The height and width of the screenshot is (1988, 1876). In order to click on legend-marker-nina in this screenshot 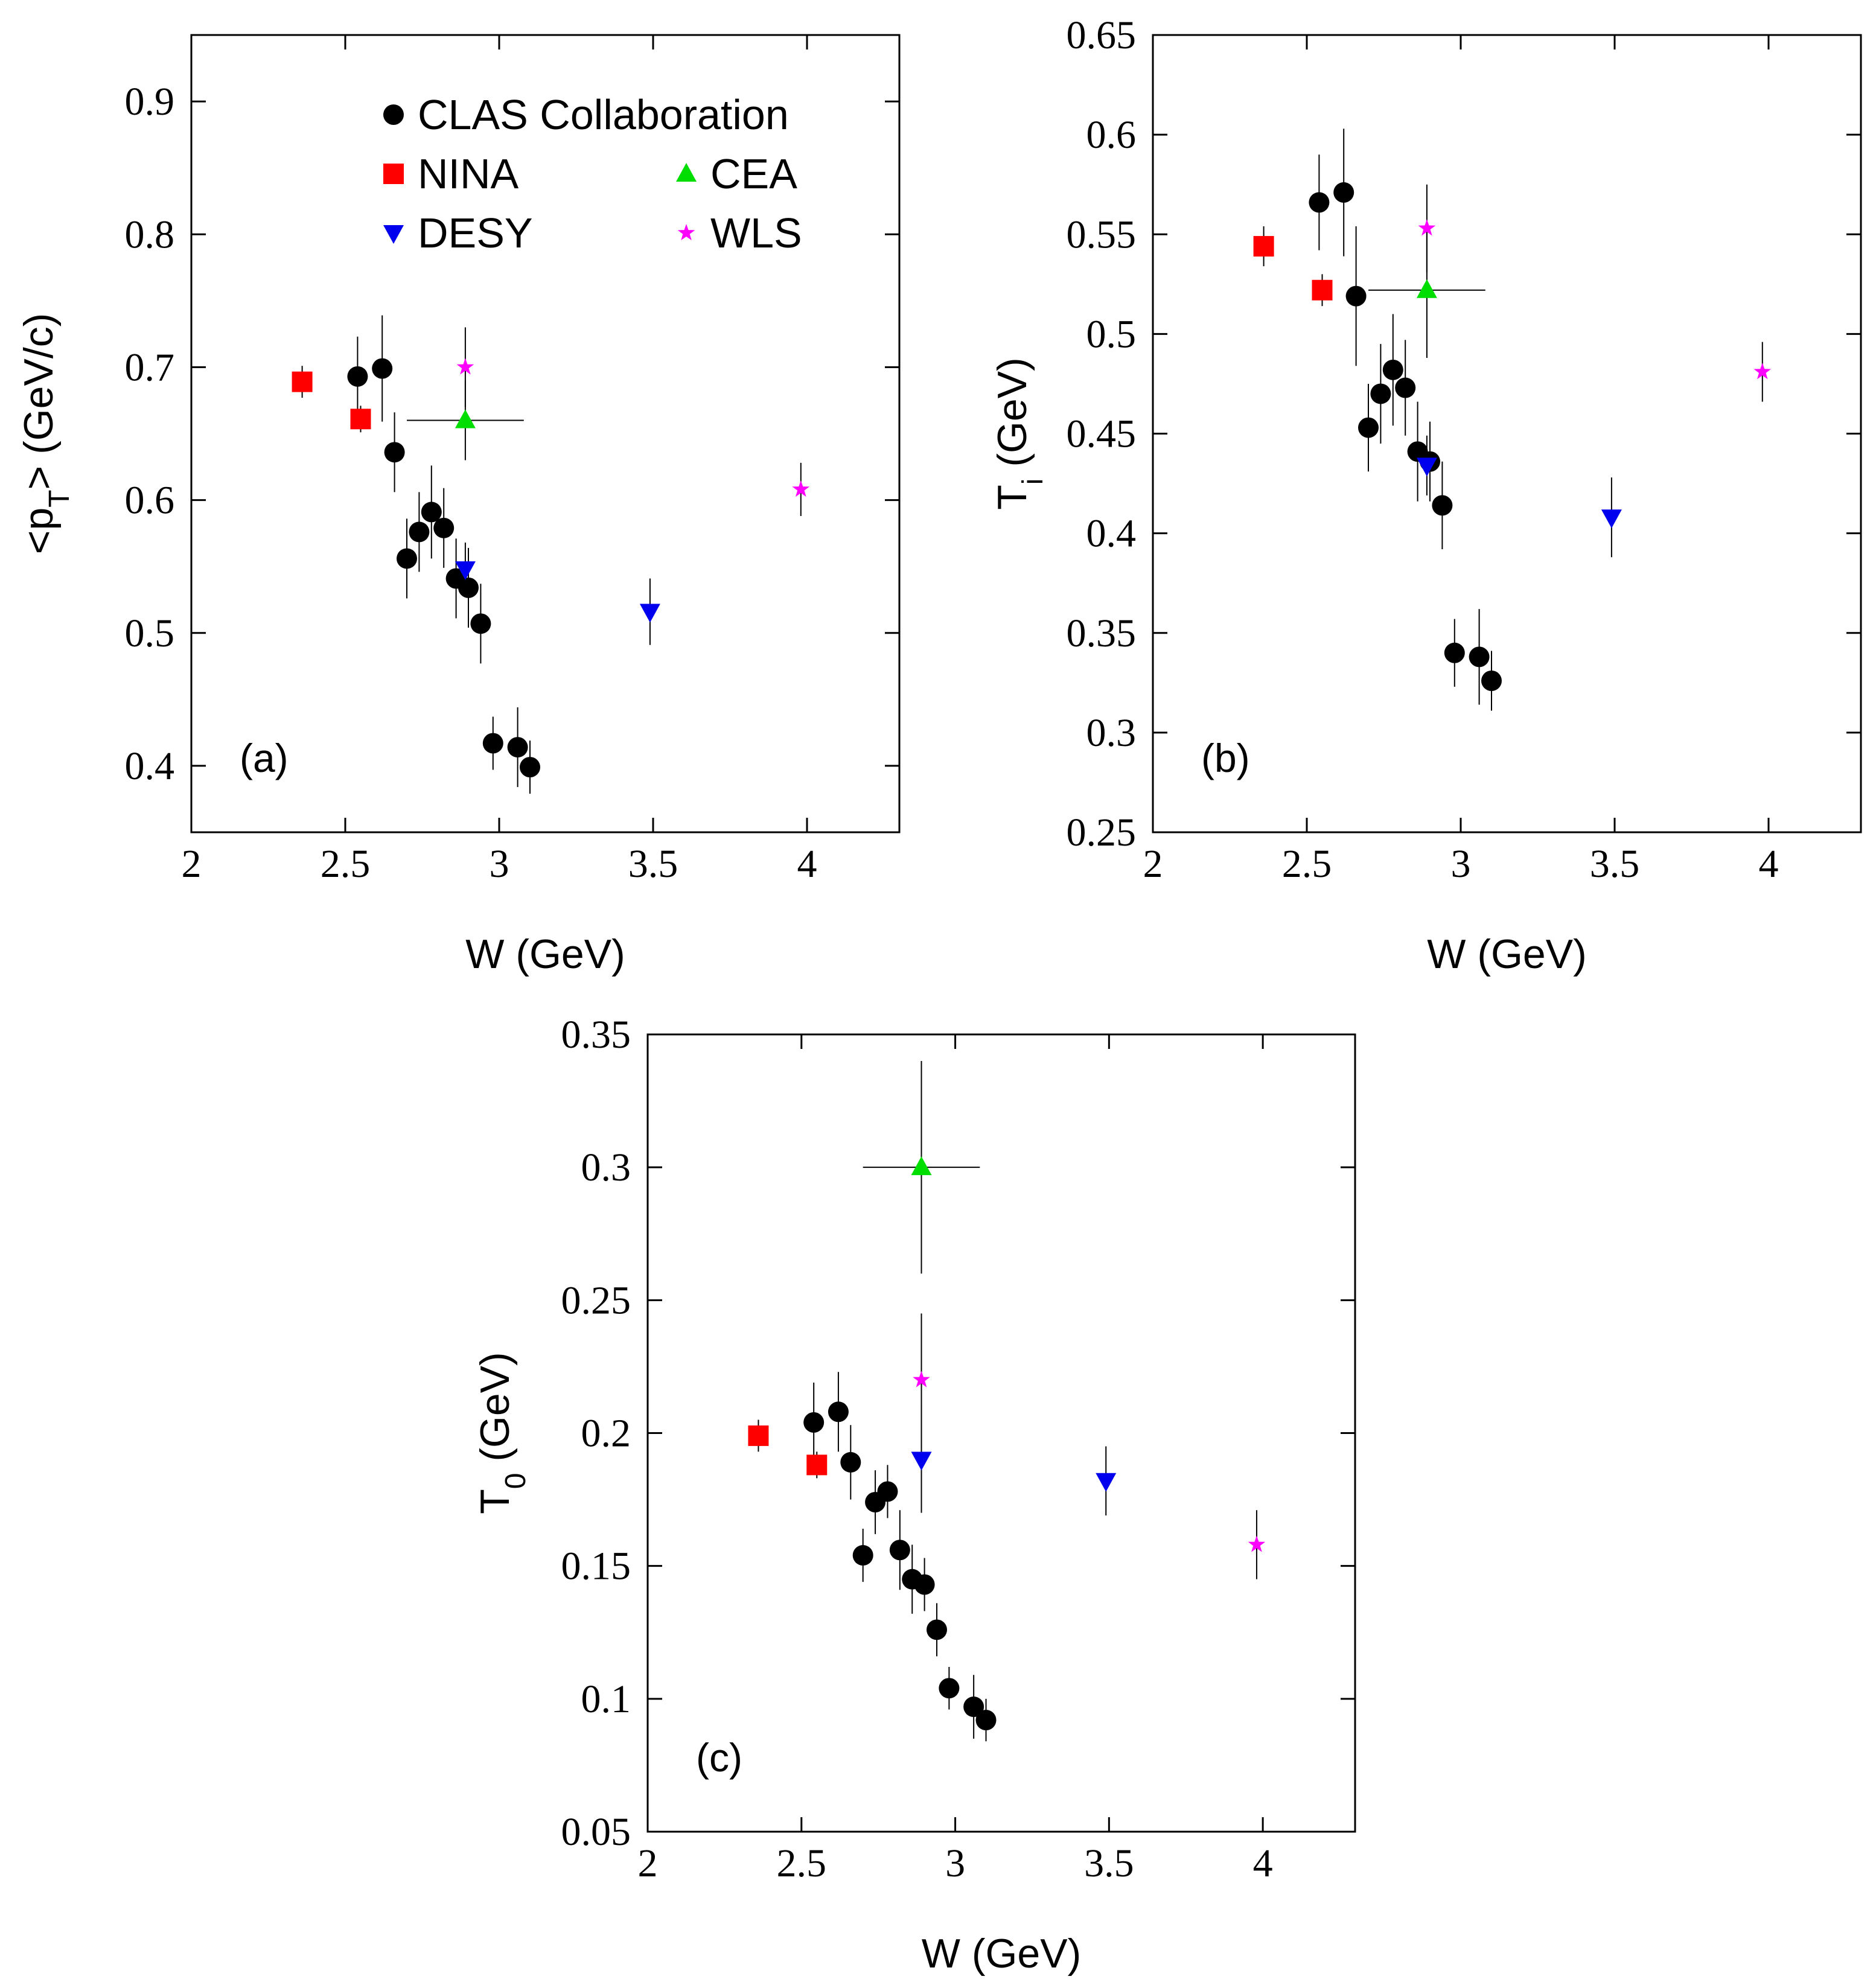, I will do `click(394, 174)`.